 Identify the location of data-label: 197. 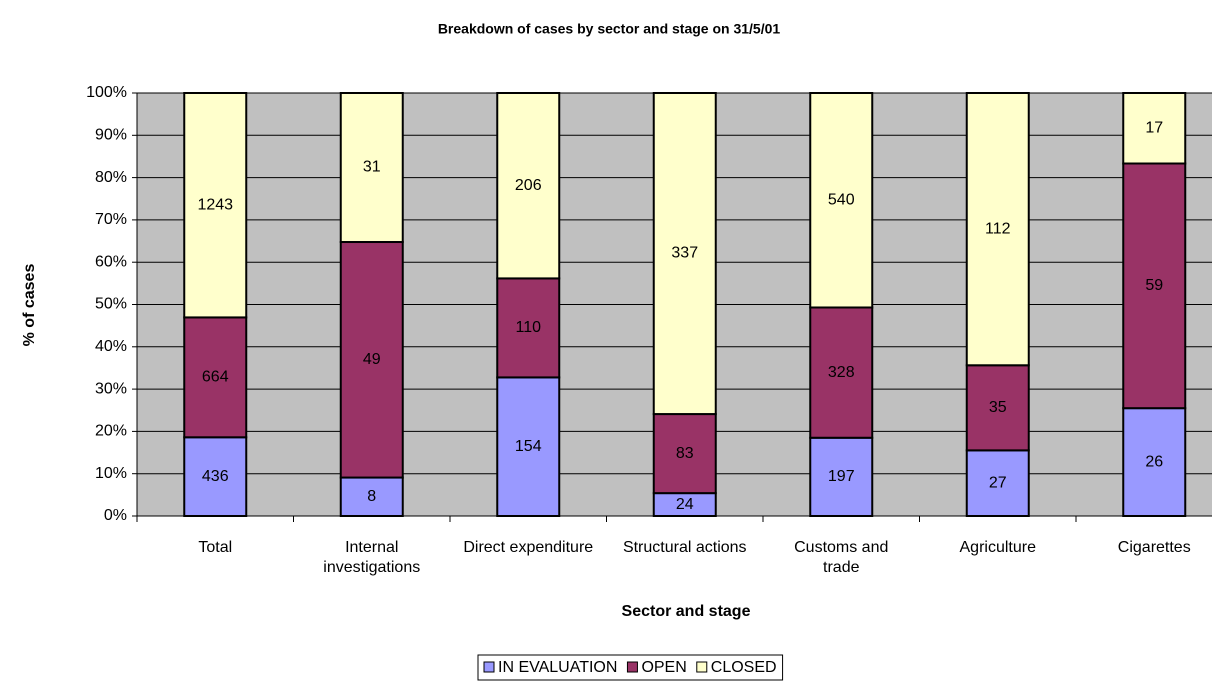
(841, 476).